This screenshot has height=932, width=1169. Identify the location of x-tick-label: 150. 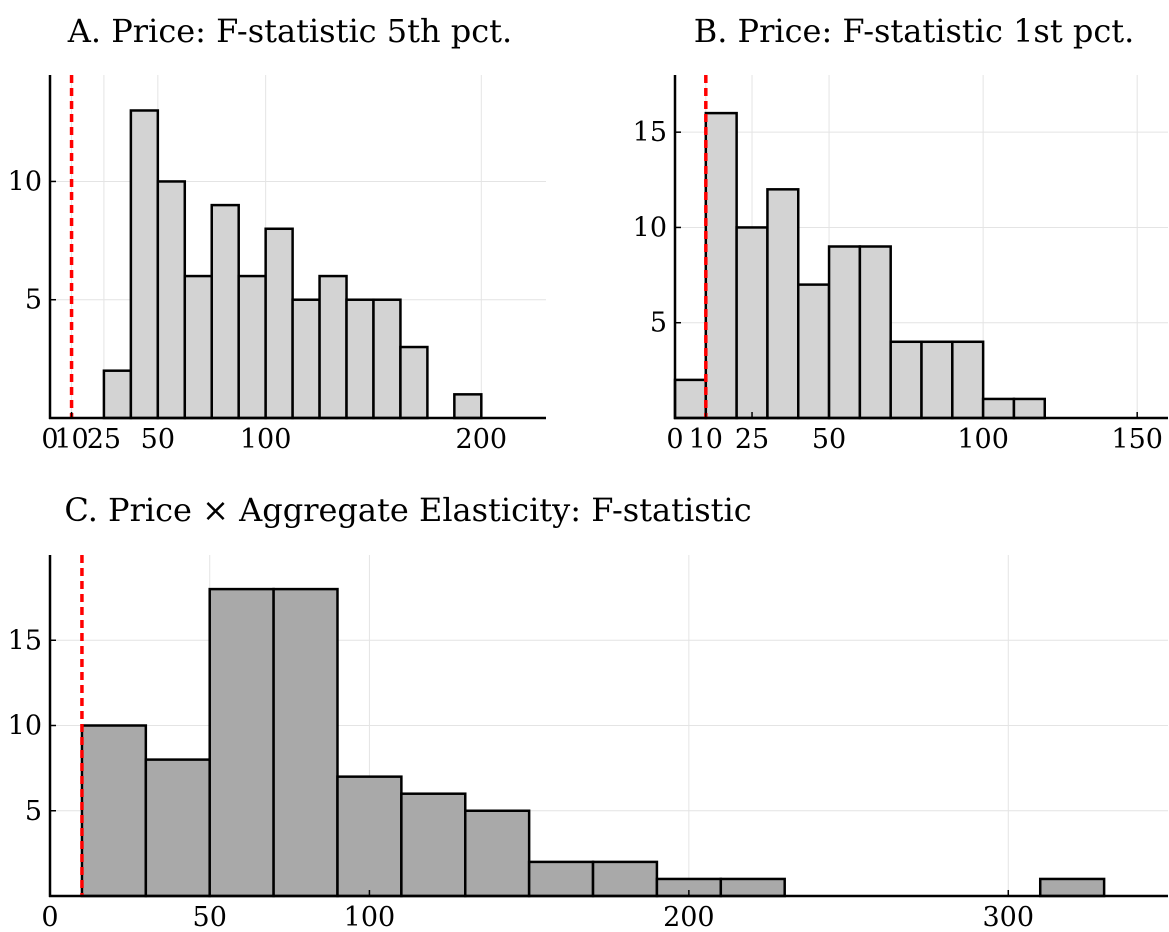
(1137, 439).